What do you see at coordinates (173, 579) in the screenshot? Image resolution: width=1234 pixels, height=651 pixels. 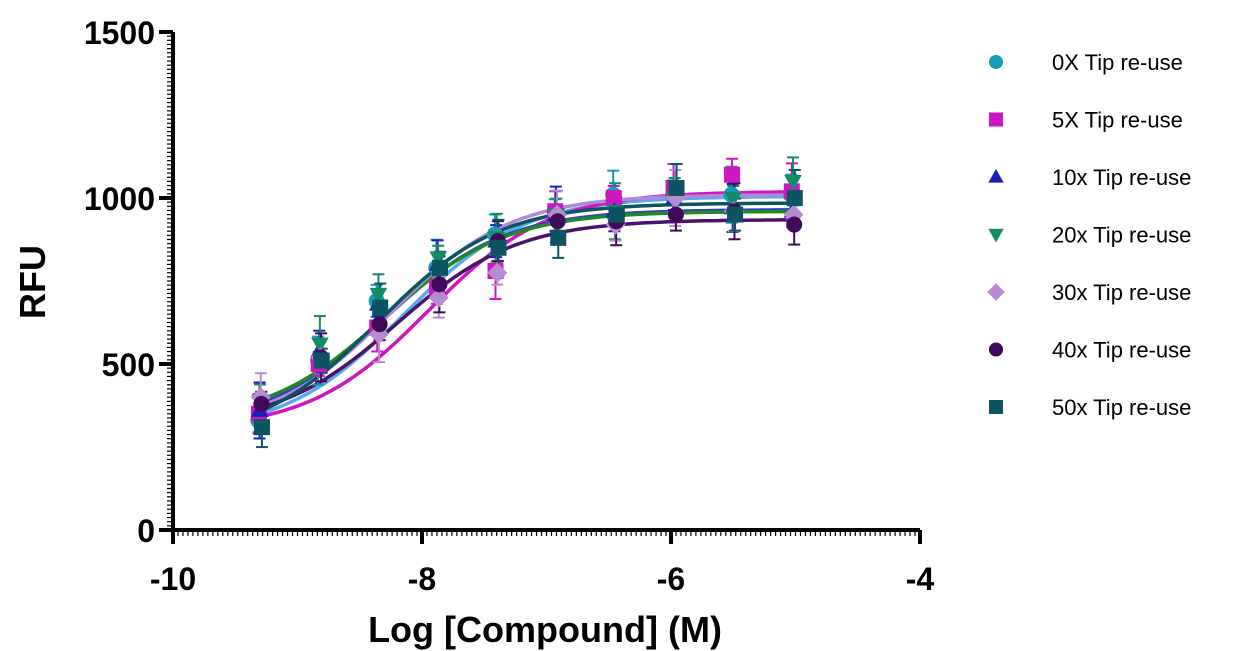 I see `x-tick-label: -10` at bounding box center [173, 579].